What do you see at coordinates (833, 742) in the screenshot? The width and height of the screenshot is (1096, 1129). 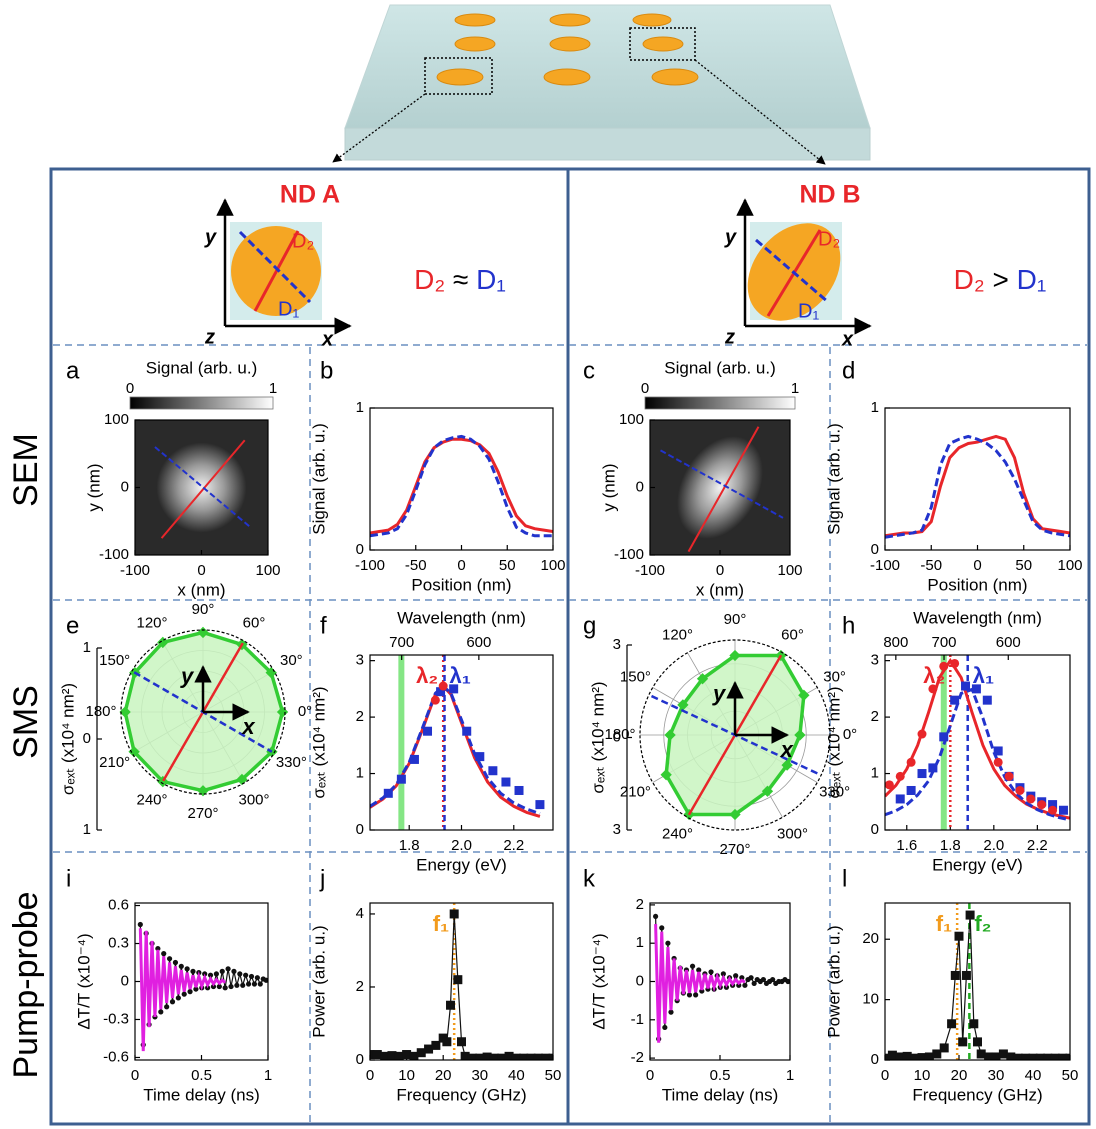 I see `y-axis-label: σₑₓₜ (x10⁴ nm²)` at bounding box center [833, 742].